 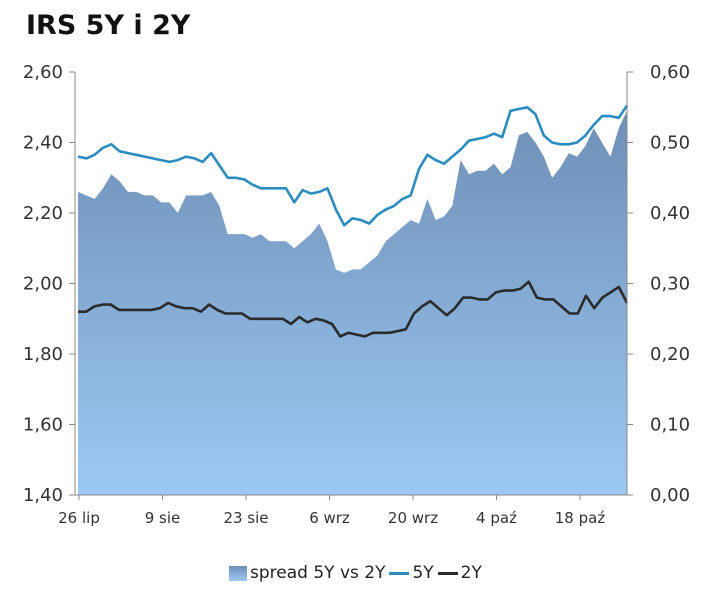 What do you see at coordinates (238, 573) in the screenshot?
I see `legend-swatch-spread` at bounding box center [238, 573].